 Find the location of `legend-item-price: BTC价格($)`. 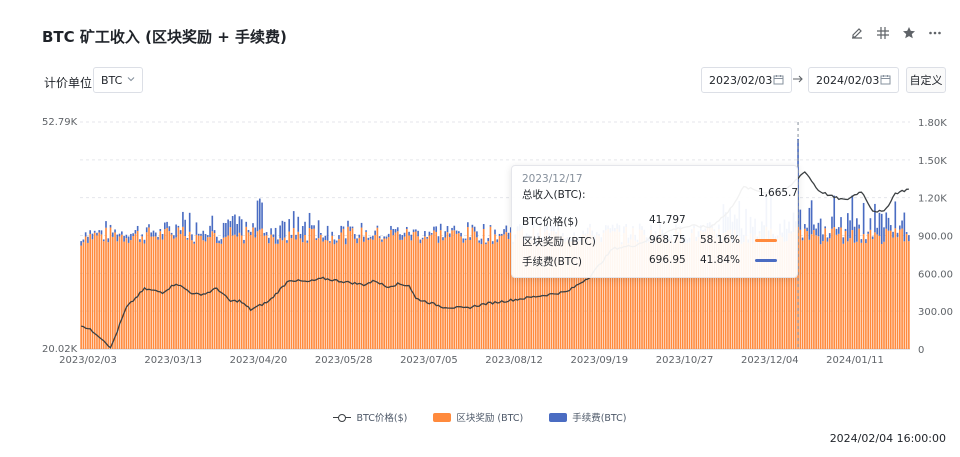

legend-item-price: BTC价格($) is located at coordinates (370, 417).